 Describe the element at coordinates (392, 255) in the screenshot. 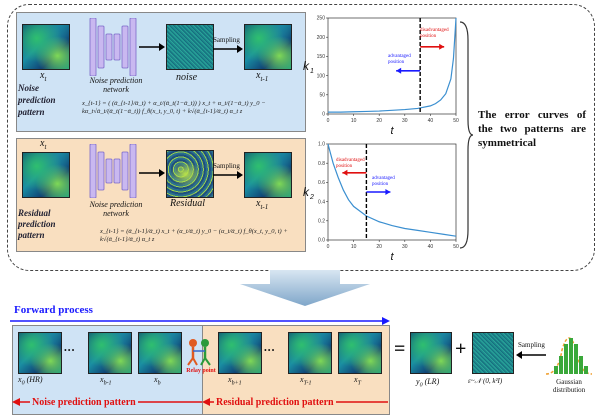

I see `chart2-xlabel: t` at that location.